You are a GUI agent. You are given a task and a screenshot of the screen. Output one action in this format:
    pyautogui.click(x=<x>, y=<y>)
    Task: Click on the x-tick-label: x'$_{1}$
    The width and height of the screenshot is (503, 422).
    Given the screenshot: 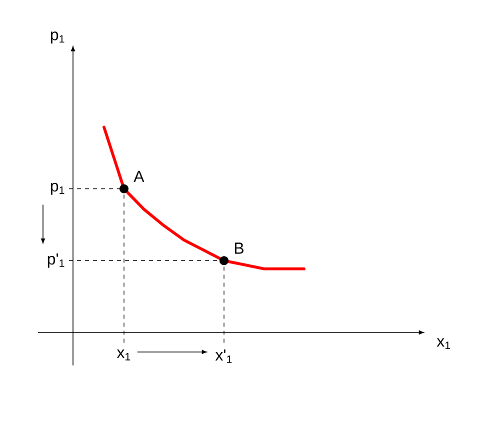 What is the action you would take?
    pyautogui.click(x=223, y=357)
    